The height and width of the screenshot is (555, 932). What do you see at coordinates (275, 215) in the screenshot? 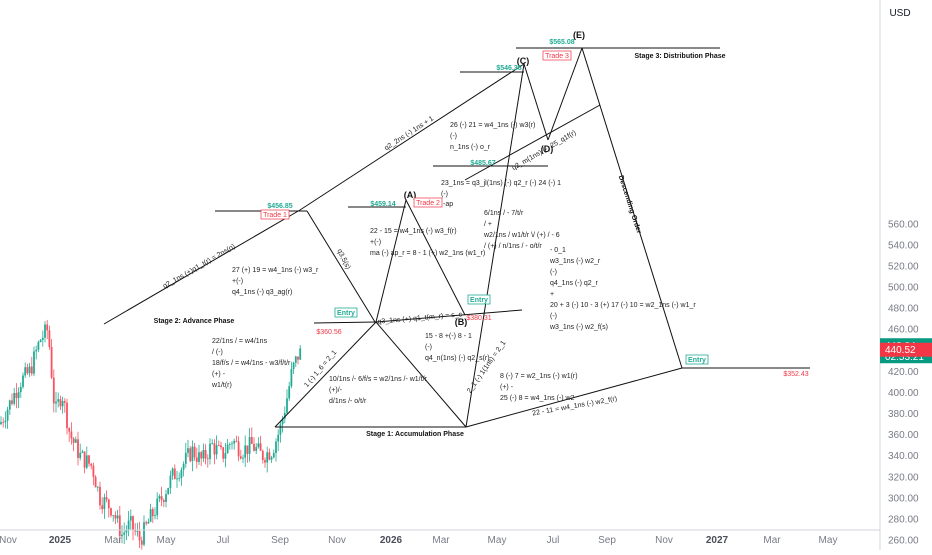
I see `trade-label: Trade 1` at bounding box center [275, 215].